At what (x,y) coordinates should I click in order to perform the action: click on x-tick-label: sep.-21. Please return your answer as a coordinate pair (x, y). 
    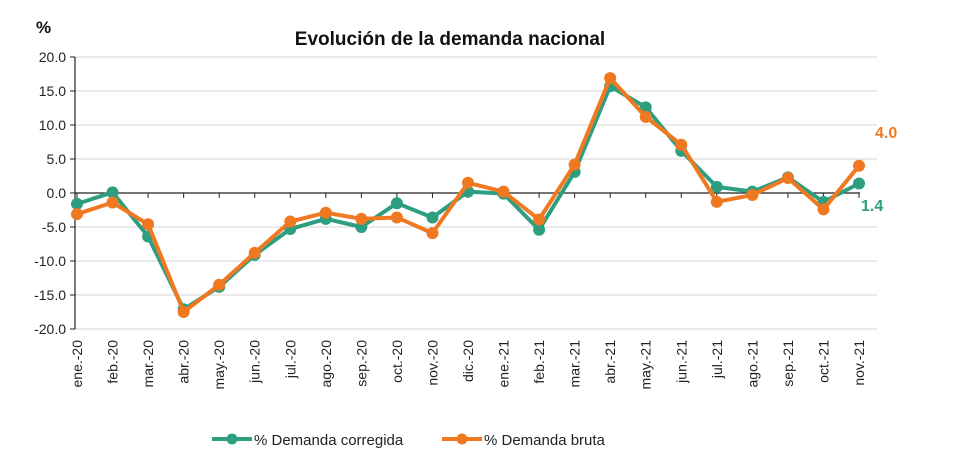
    Looking at the image, I should click on (788, 363).